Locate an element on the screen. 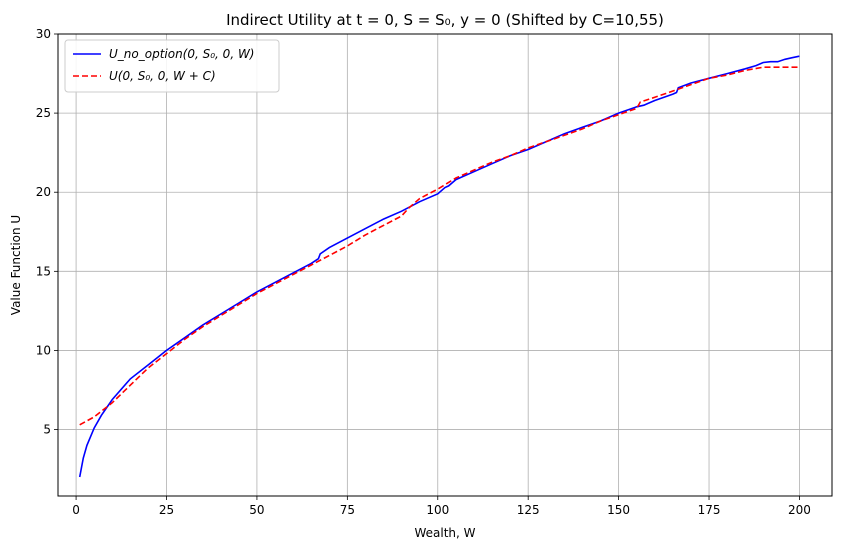  legend-box is located at coordinates (172, 66).